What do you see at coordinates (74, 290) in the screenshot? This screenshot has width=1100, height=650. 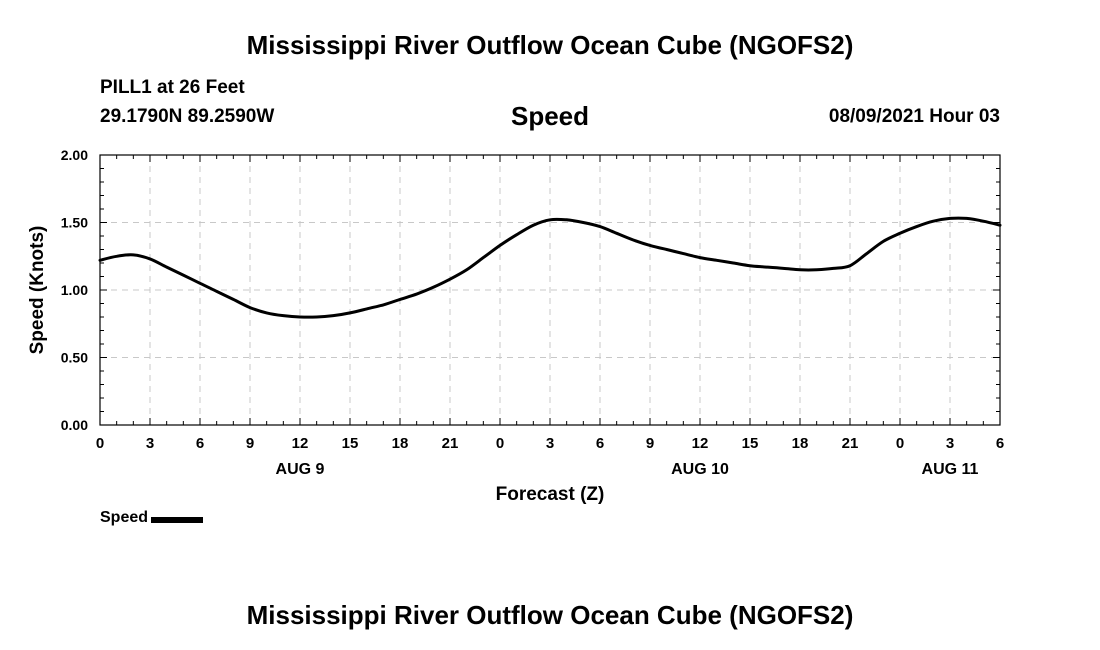 I see `y-tick-label: 1.00` at bounding box center [74, 290].